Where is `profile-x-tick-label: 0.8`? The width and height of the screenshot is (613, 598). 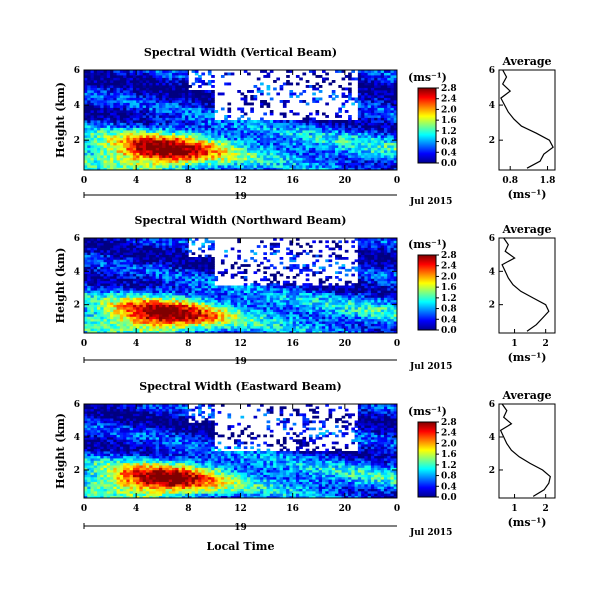
profile-x-tick-label: 0.8 is located at coordinates (510, 181).